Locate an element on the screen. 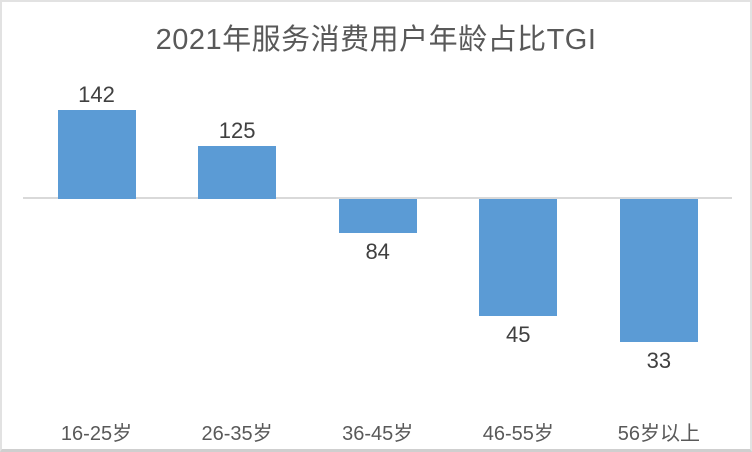  x-axis-label-16-25岁: 16-25岁 is located at coordinates (96, 434).